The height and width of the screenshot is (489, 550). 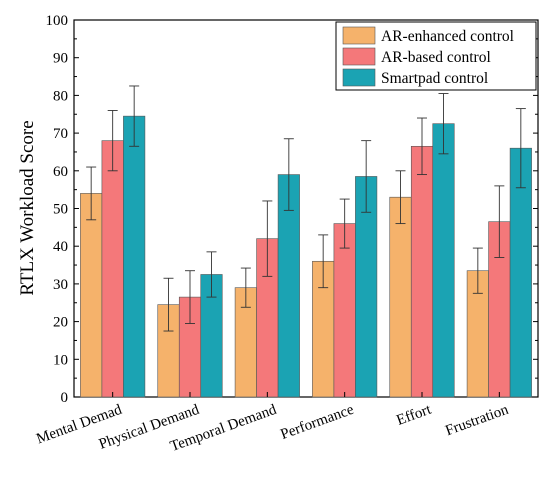 I want to click on x-tick-label: Frustration, so click(x=477, y=421).